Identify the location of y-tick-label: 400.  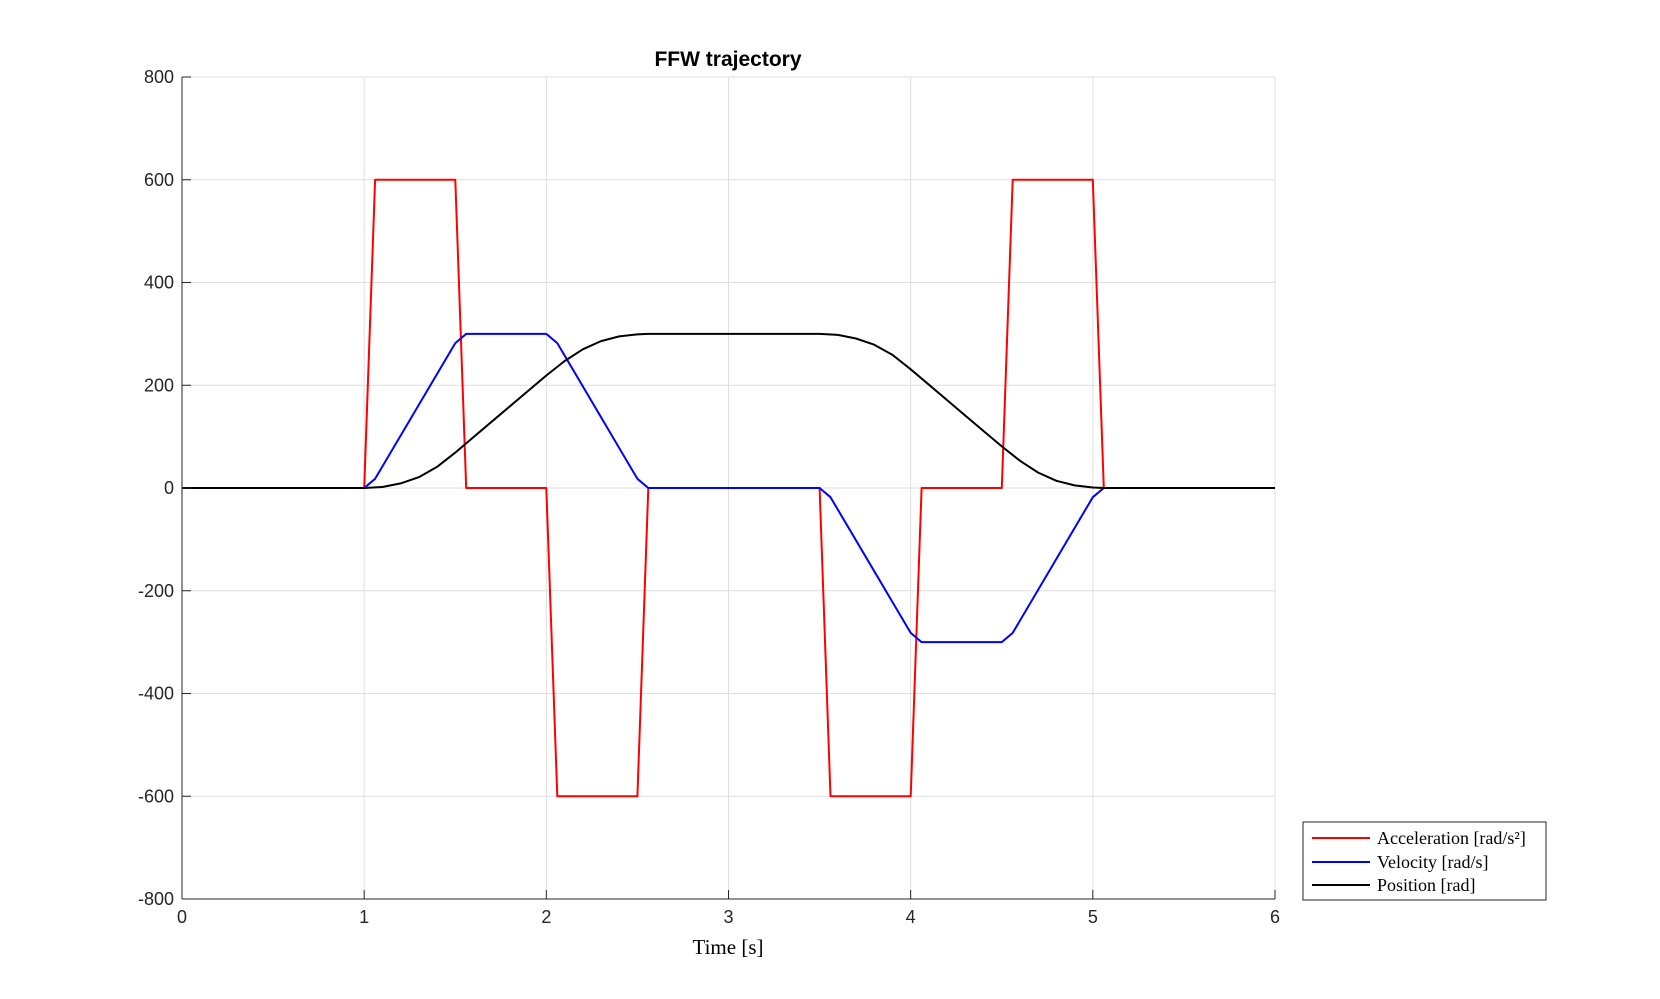
(159, 283).